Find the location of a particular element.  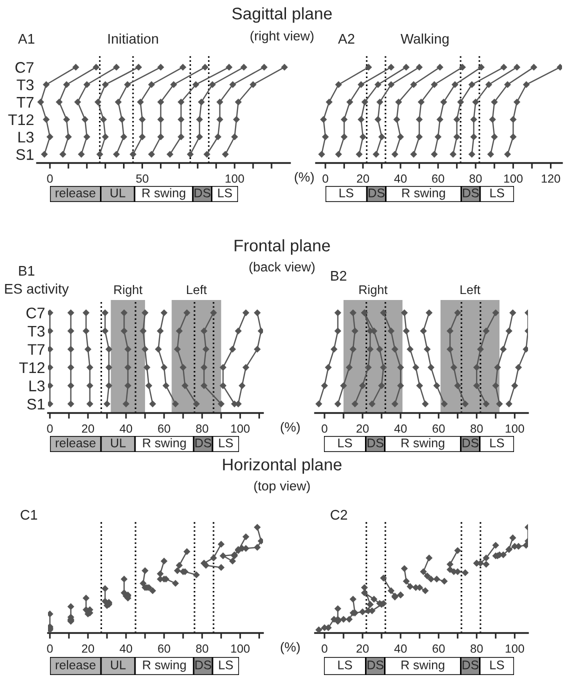

chart-title: Frontal plane is located at coordinates (282, 247).